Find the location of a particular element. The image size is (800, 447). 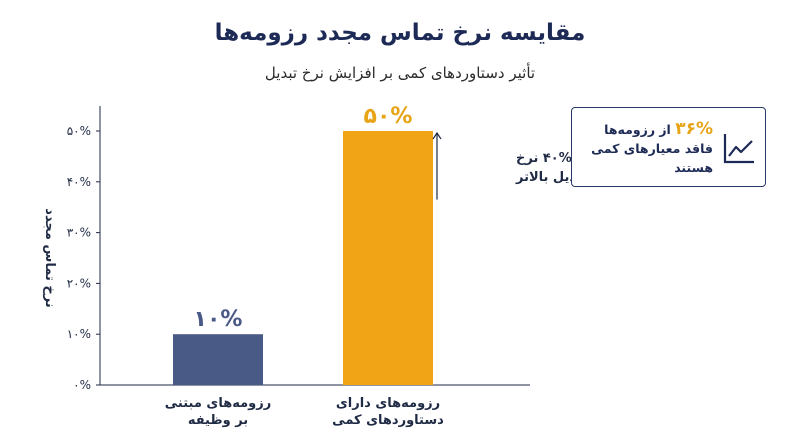

x-tick-label: دستاوردهای کمی is located at coordinates (388, 420).